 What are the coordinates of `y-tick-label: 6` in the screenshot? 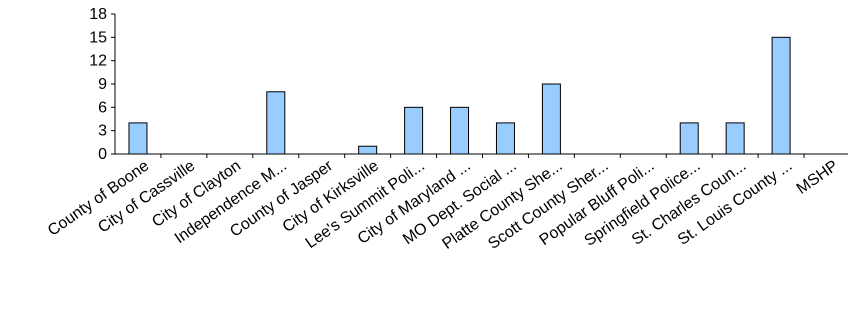 It's located at (102, 107).